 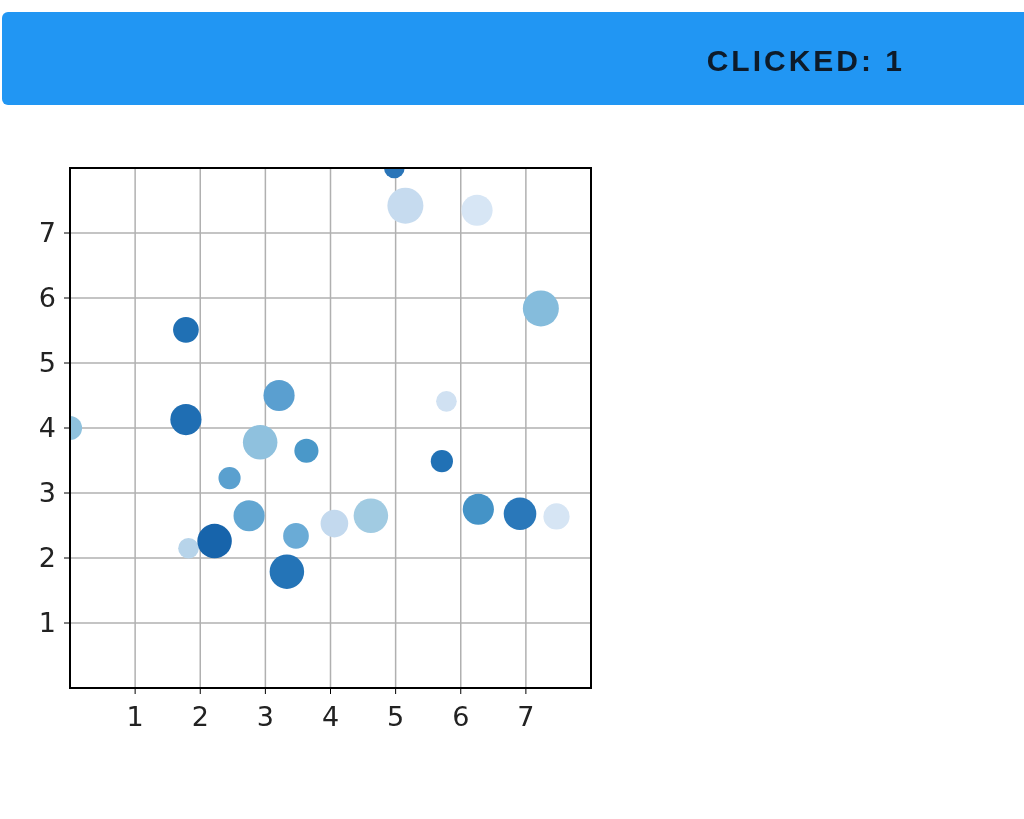 What do you see at coordinates (805, 60) in the screenshot?
I see `text: CLICKED: 1` at bounding box center [805, 60].